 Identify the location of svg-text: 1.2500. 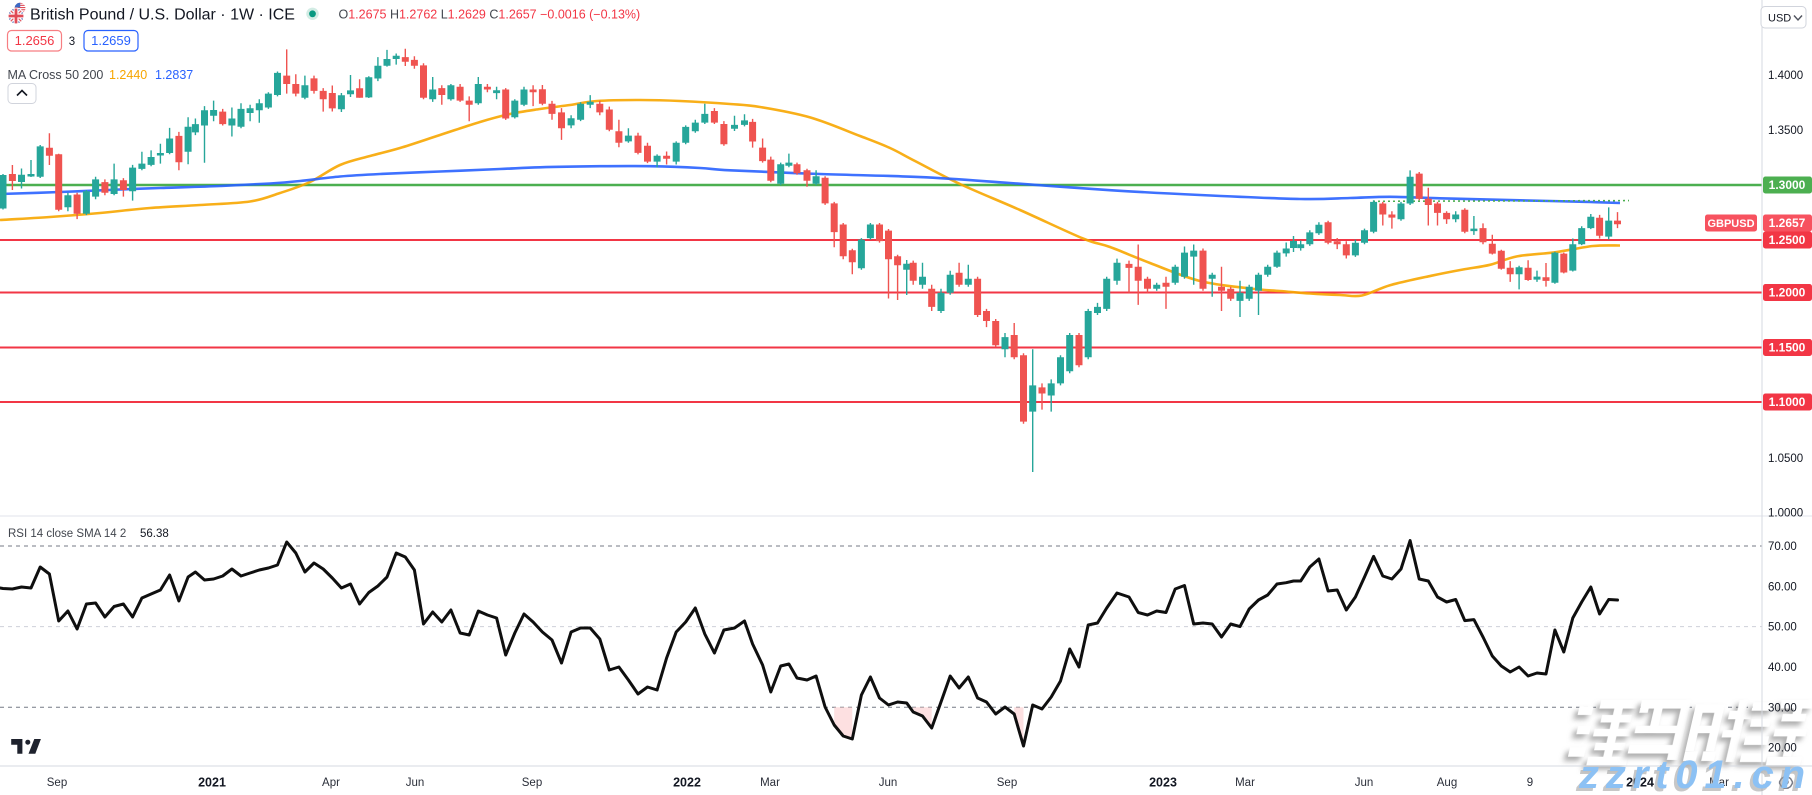
(1787, 240).